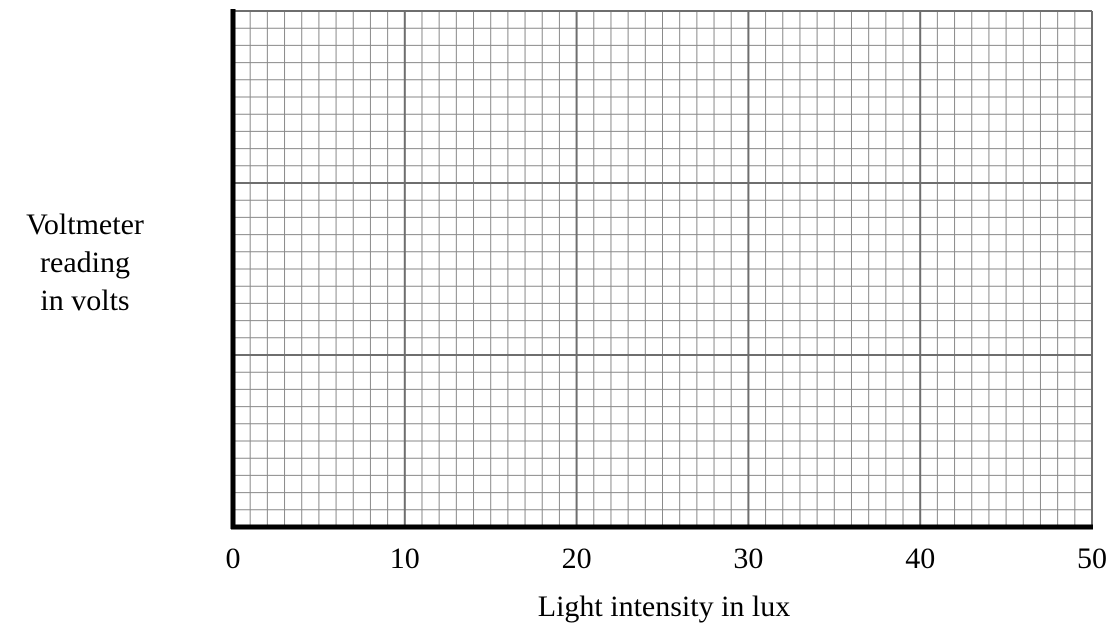 The width and height of the screenshot is (1116, 623). What do you see at coordinates (405, 558) in the screenshot?
I see `x-tick-label: 10` at bounding box center [405, 558].